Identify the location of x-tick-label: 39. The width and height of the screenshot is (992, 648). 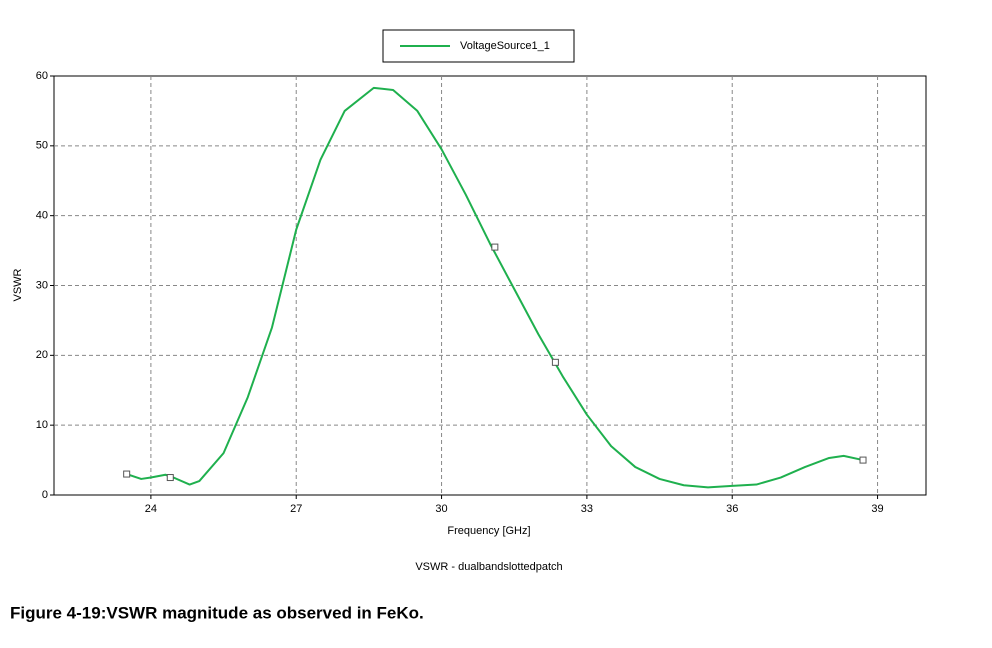
(877, 509).